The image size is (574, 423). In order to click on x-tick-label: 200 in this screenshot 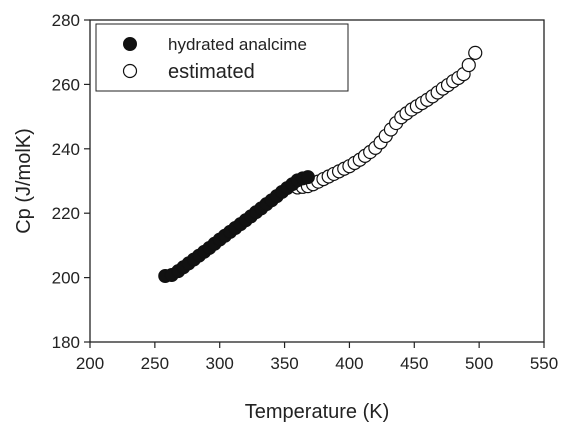, I will do `click(90, 363)`.